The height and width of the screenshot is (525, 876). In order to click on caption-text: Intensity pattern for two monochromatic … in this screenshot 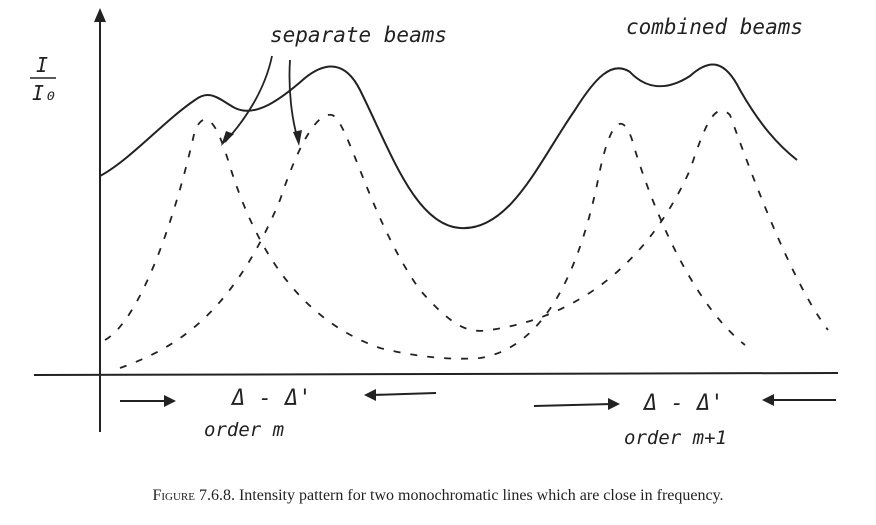, I will do `click(481, 495)`.